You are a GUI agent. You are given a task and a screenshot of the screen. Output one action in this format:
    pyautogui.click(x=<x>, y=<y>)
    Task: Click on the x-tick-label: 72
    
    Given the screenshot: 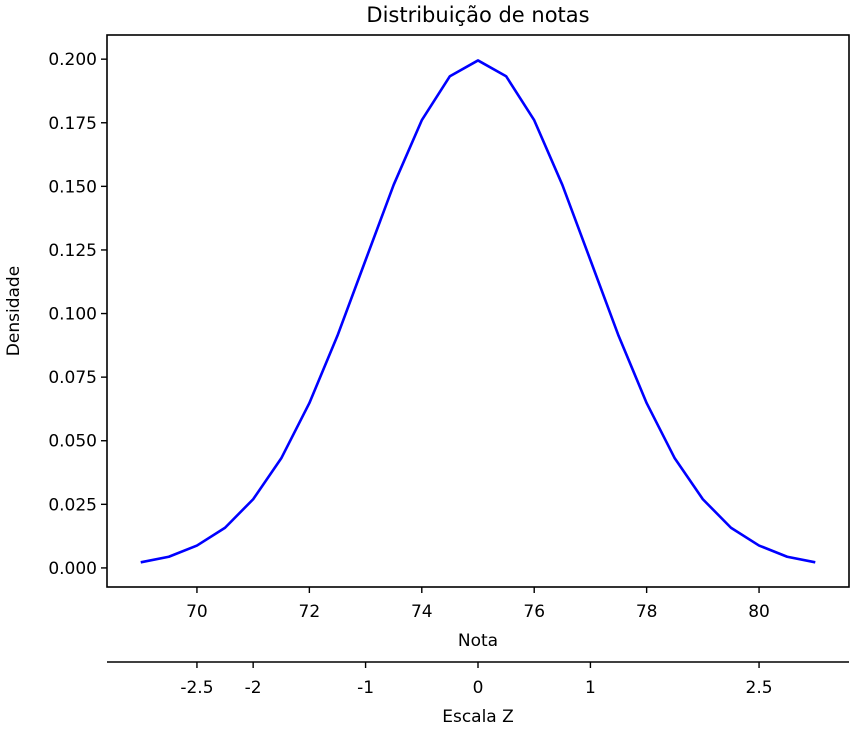 What is the action you would take?
    pyautogui.click(x=310, y=612)
    